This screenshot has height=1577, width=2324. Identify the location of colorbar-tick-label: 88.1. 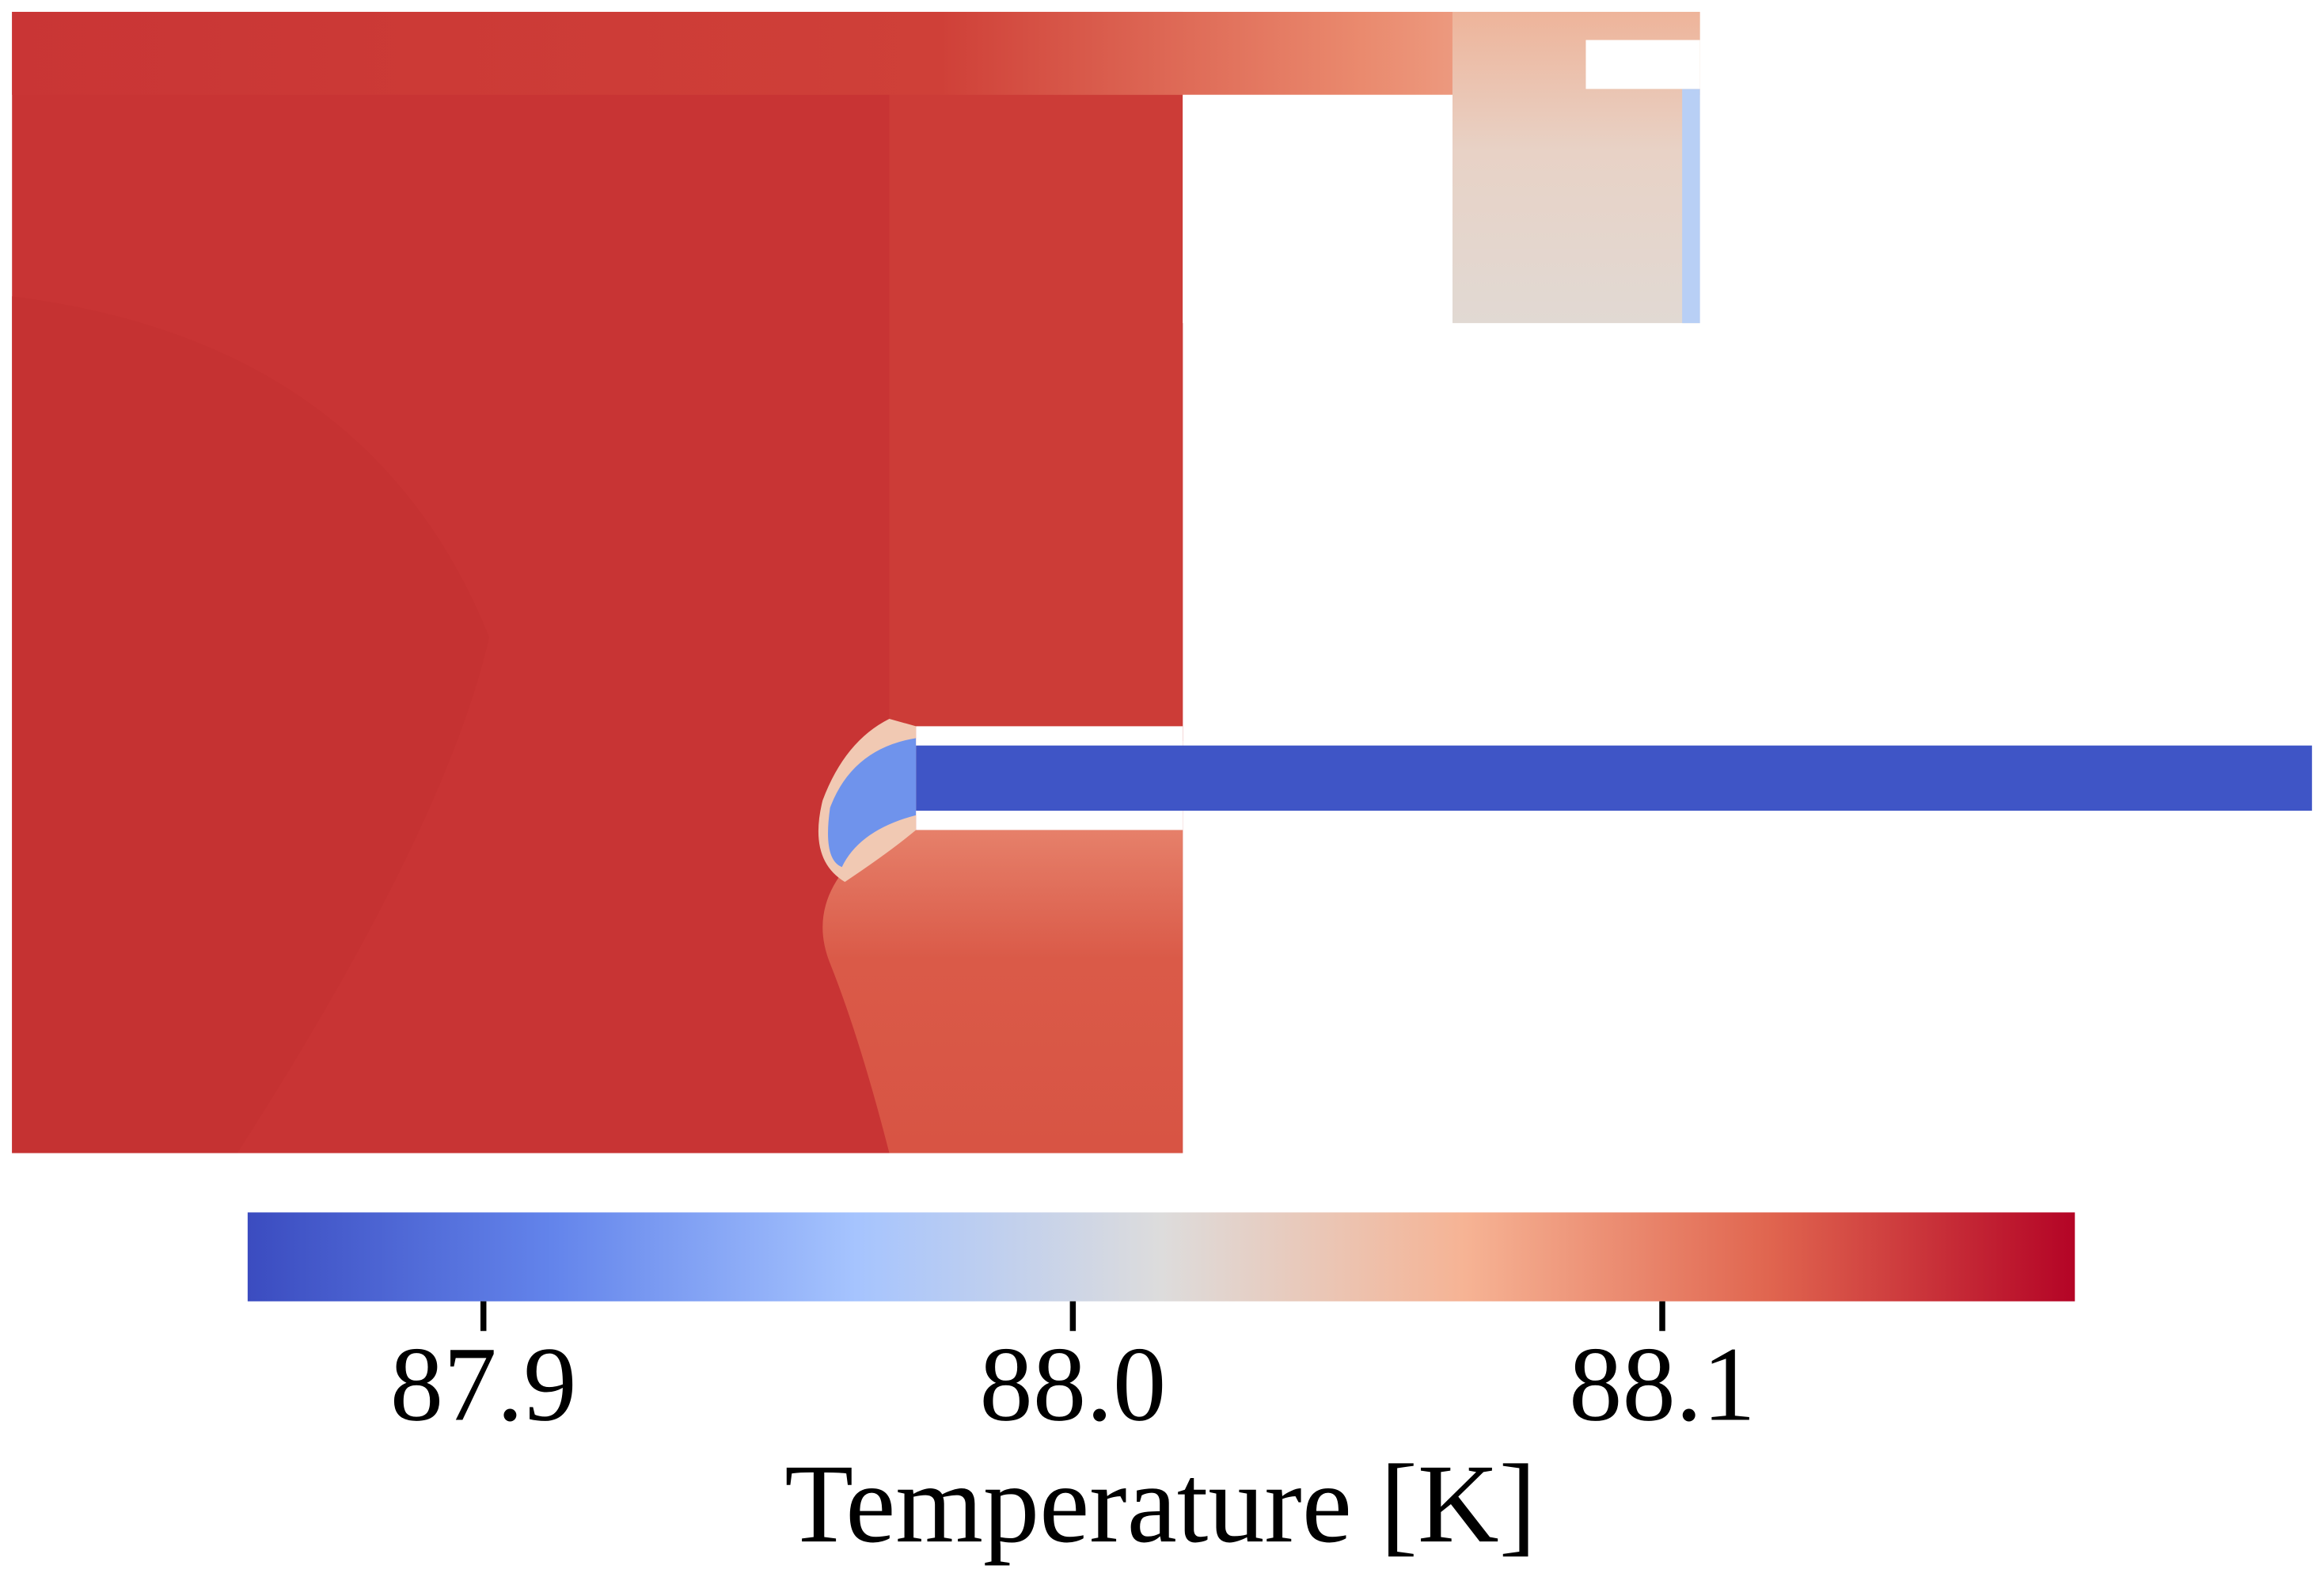
(1662, 1385).